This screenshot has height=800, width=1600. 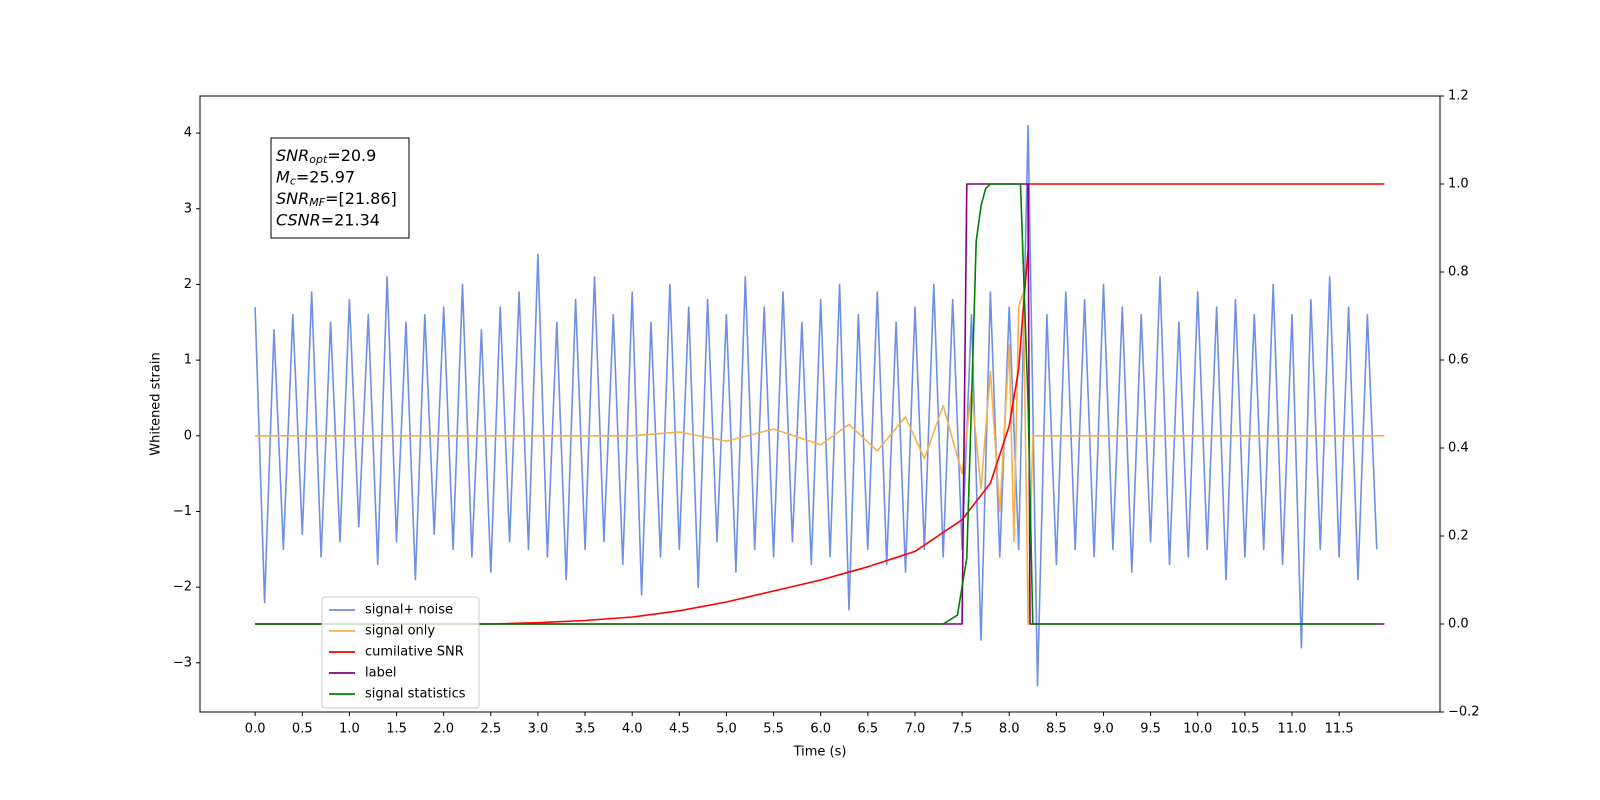 What do you see at coordinates (188, 284) in the screenshot?
I see `y-tick-label: 2` at bounding box center [188, 284].